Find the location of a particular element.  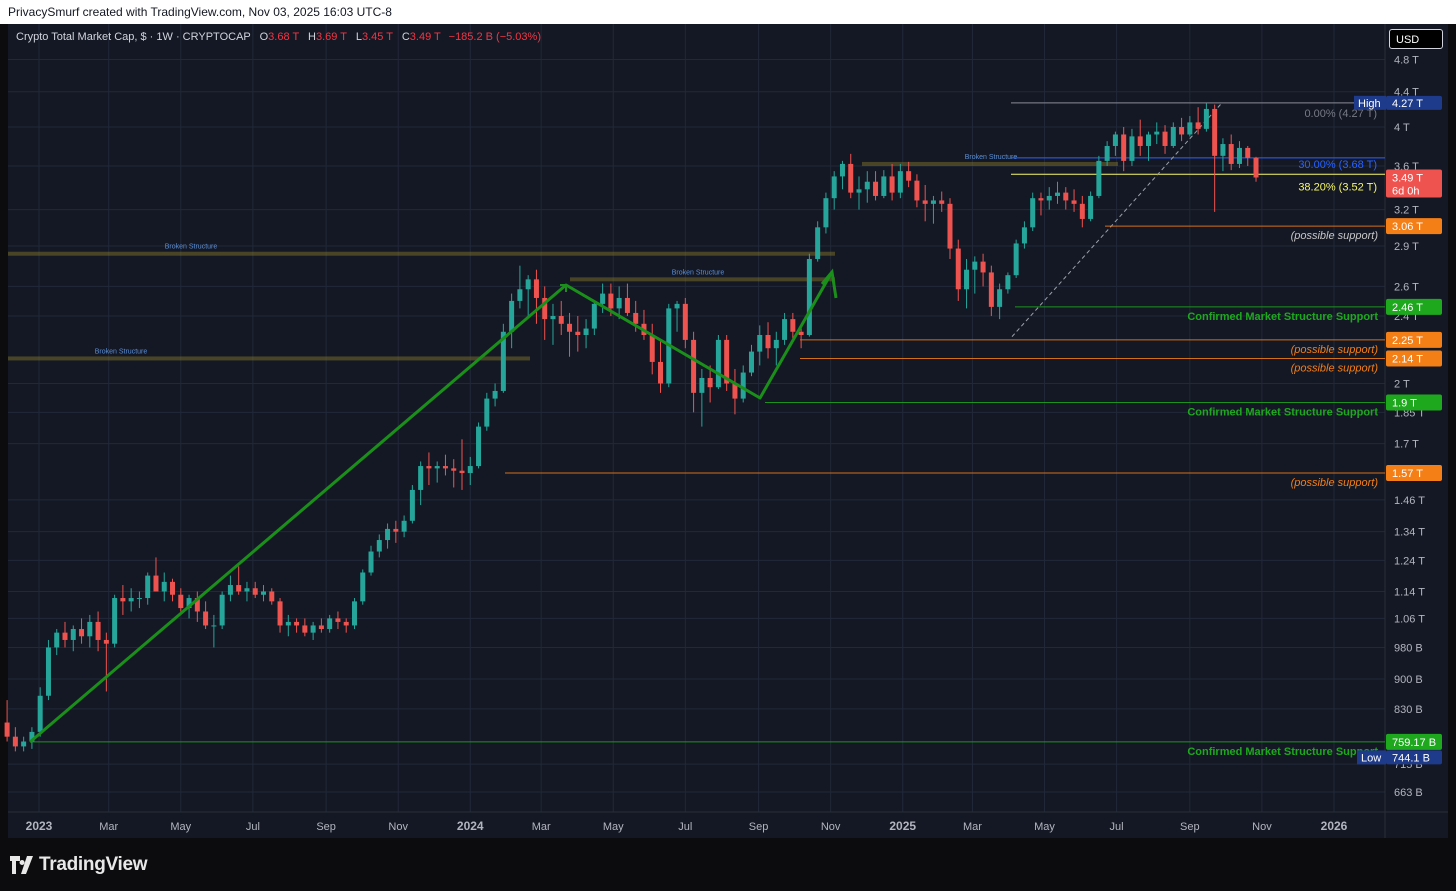

x-tick-label: May is located at coordinates (613, 827).